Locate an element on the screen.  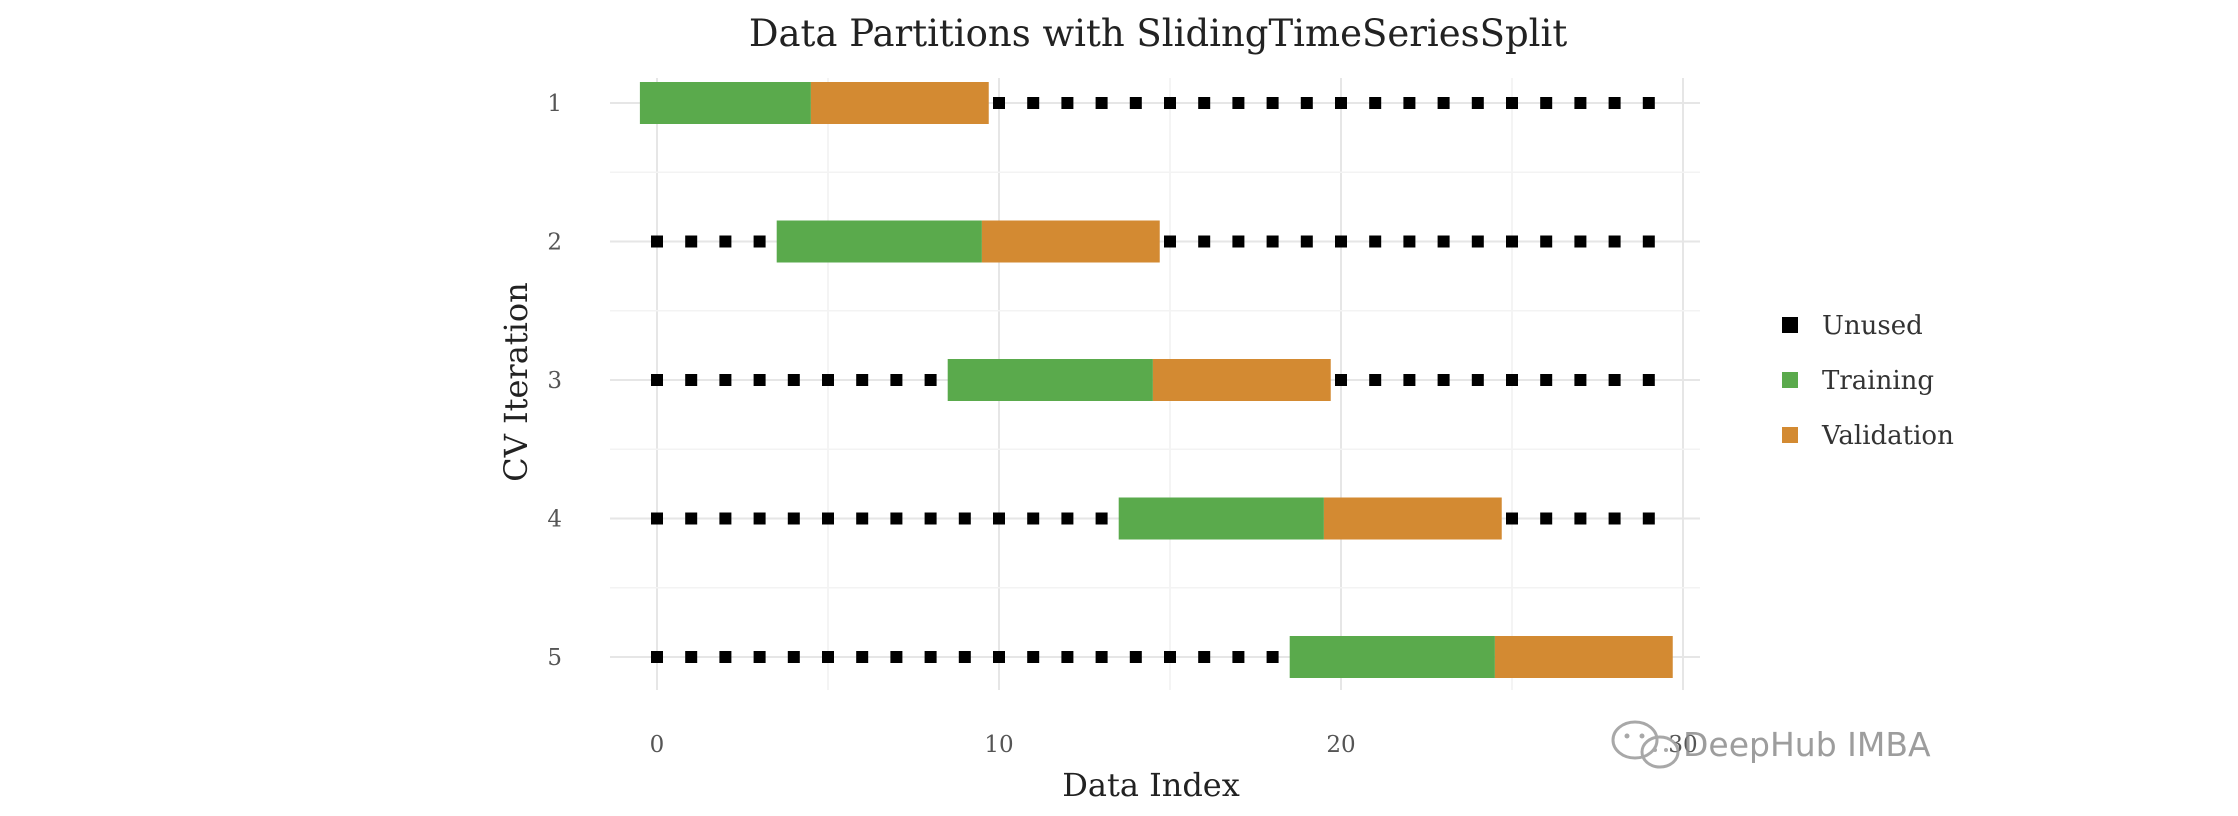
x-tick-label: 20 is located at coordinates (1340, 745).